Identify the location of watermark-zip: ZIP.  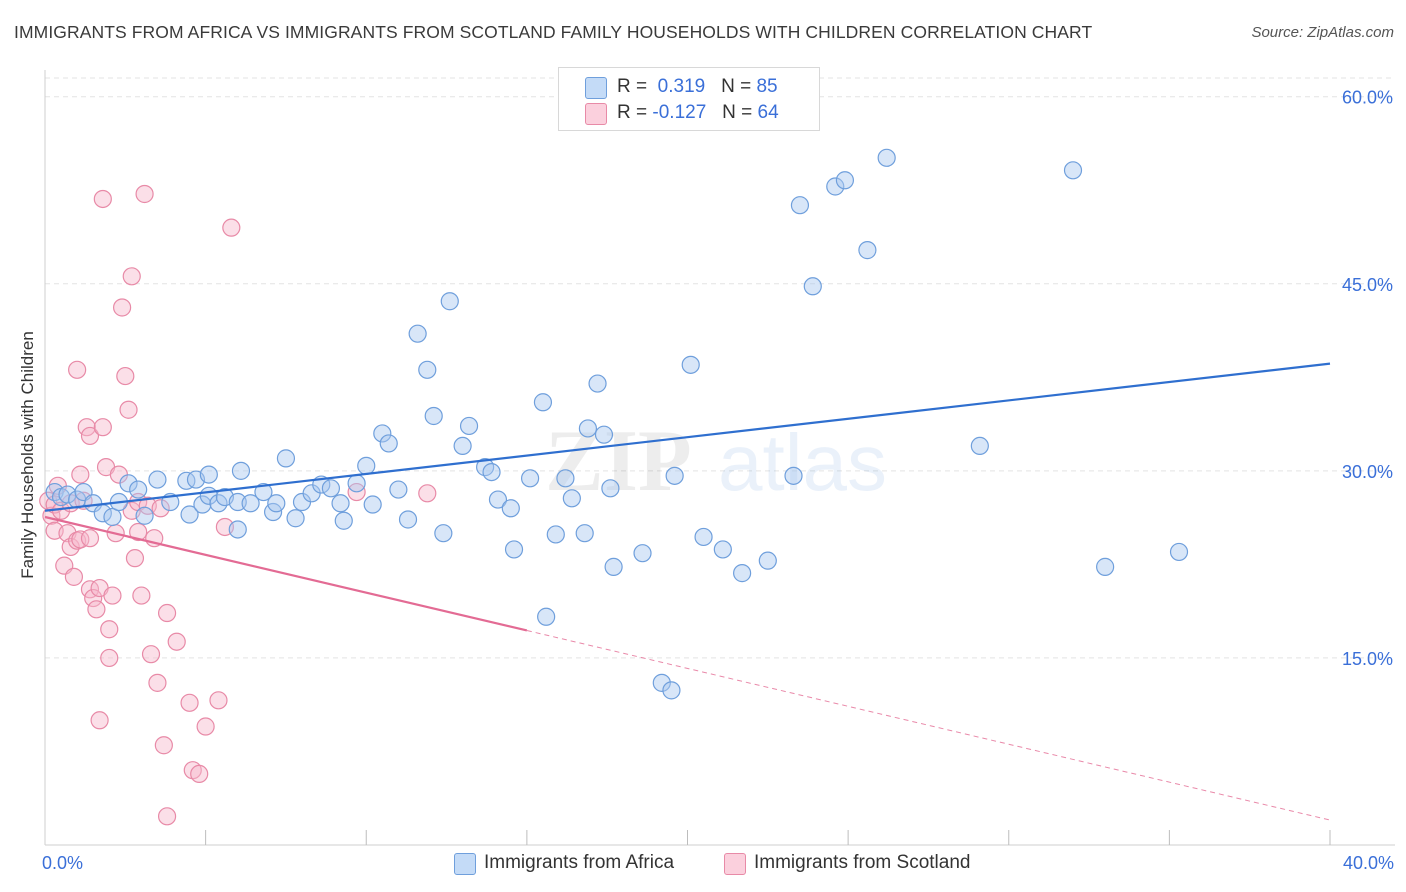
(618, 461).